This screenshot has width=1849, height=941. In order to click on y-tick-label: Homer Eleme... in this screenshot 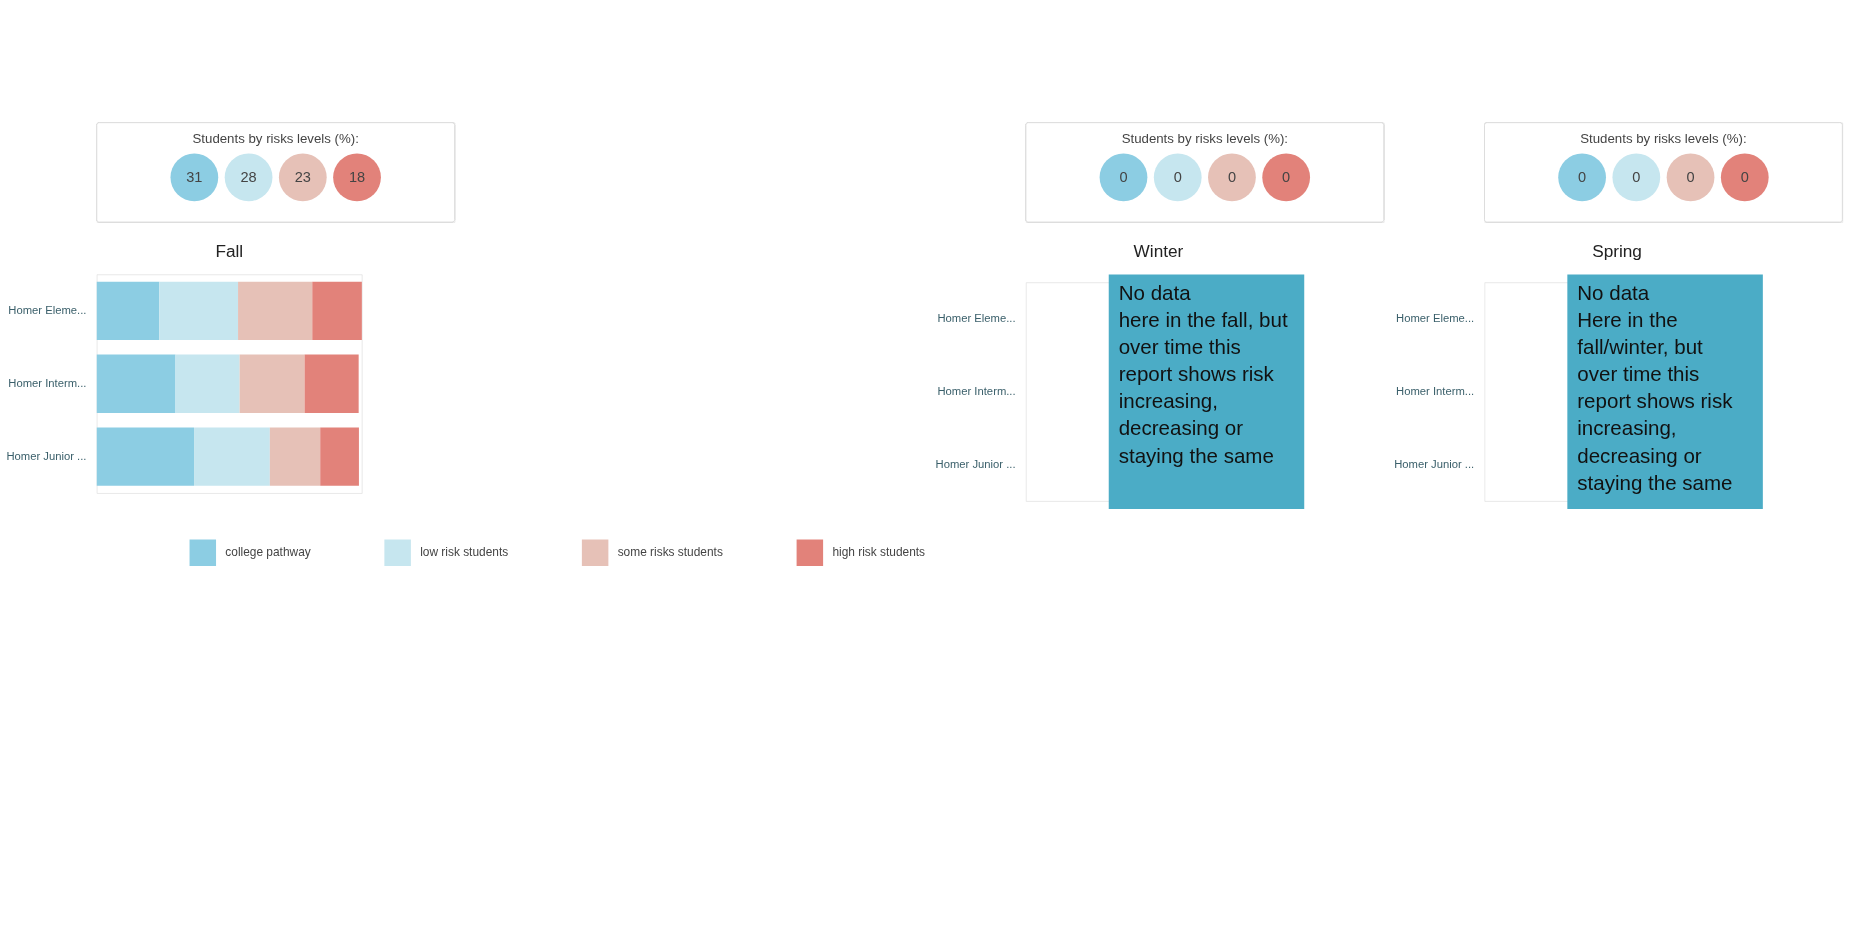, I will do `click(47, 310)`.